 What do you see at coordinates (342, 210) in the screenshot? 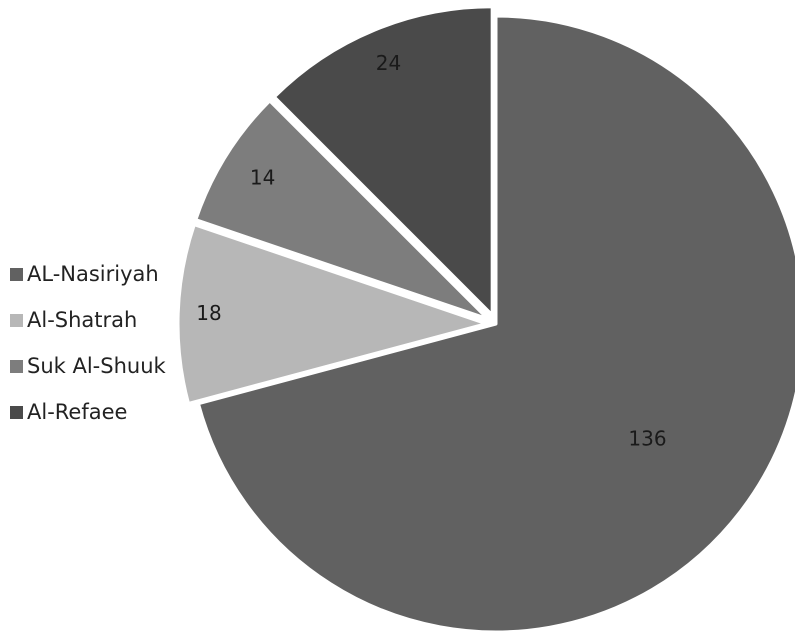
I see `pie-slice-suk-al-shuuk` at bounding box center [342, 210].